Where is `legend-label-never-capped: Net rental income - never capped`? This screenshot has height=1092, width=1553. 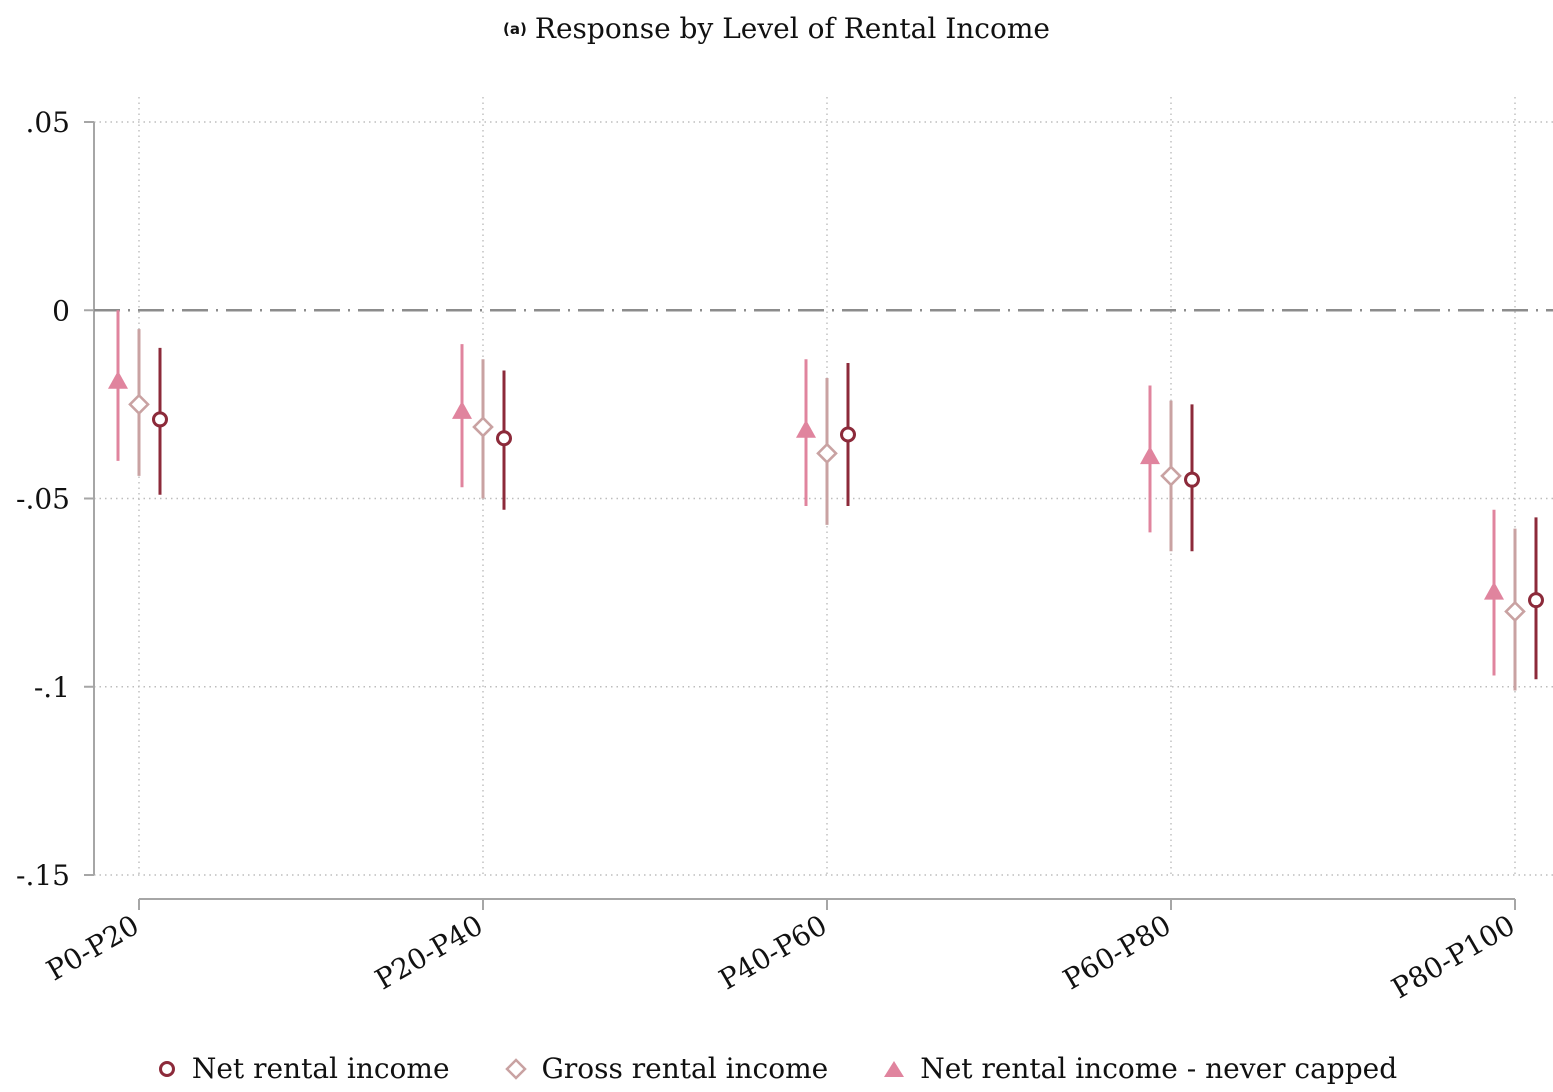
legend-label-never-capped: Net rental income - never capped is located at coordinates (1159, 1068).